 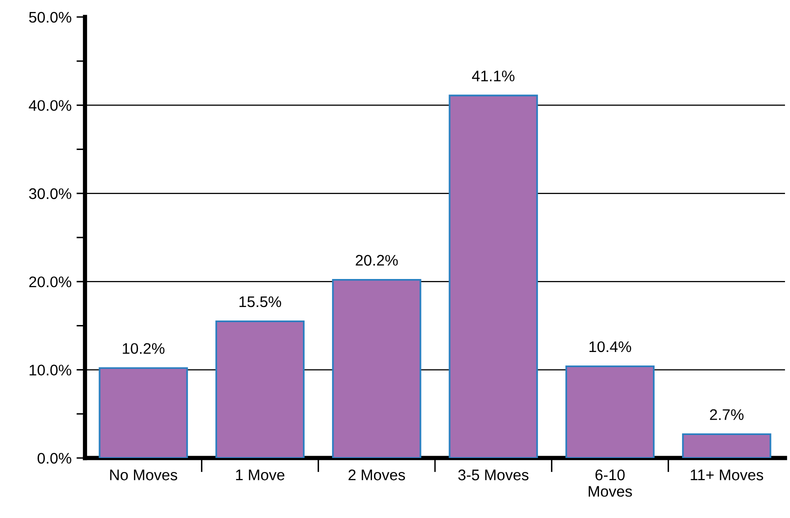 What do you see at coordinates (611, 346) in the screenshot?
I see `data-label: 10.4%` at bounding box center [611, 346].